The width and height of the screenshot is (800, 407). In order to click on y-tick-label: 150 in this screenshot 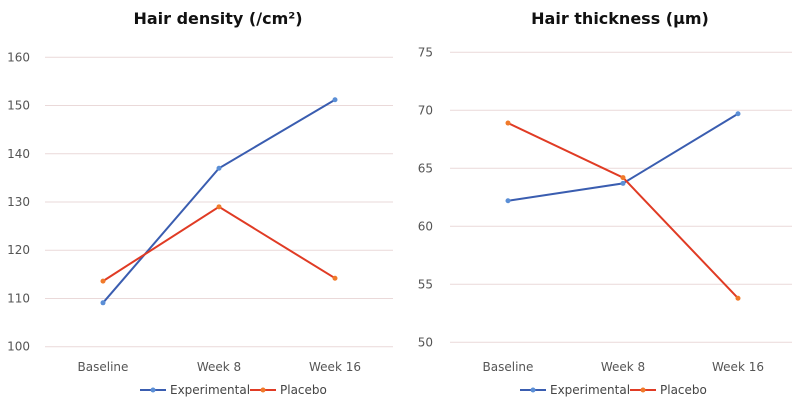, I will do `click(18, 106)`.